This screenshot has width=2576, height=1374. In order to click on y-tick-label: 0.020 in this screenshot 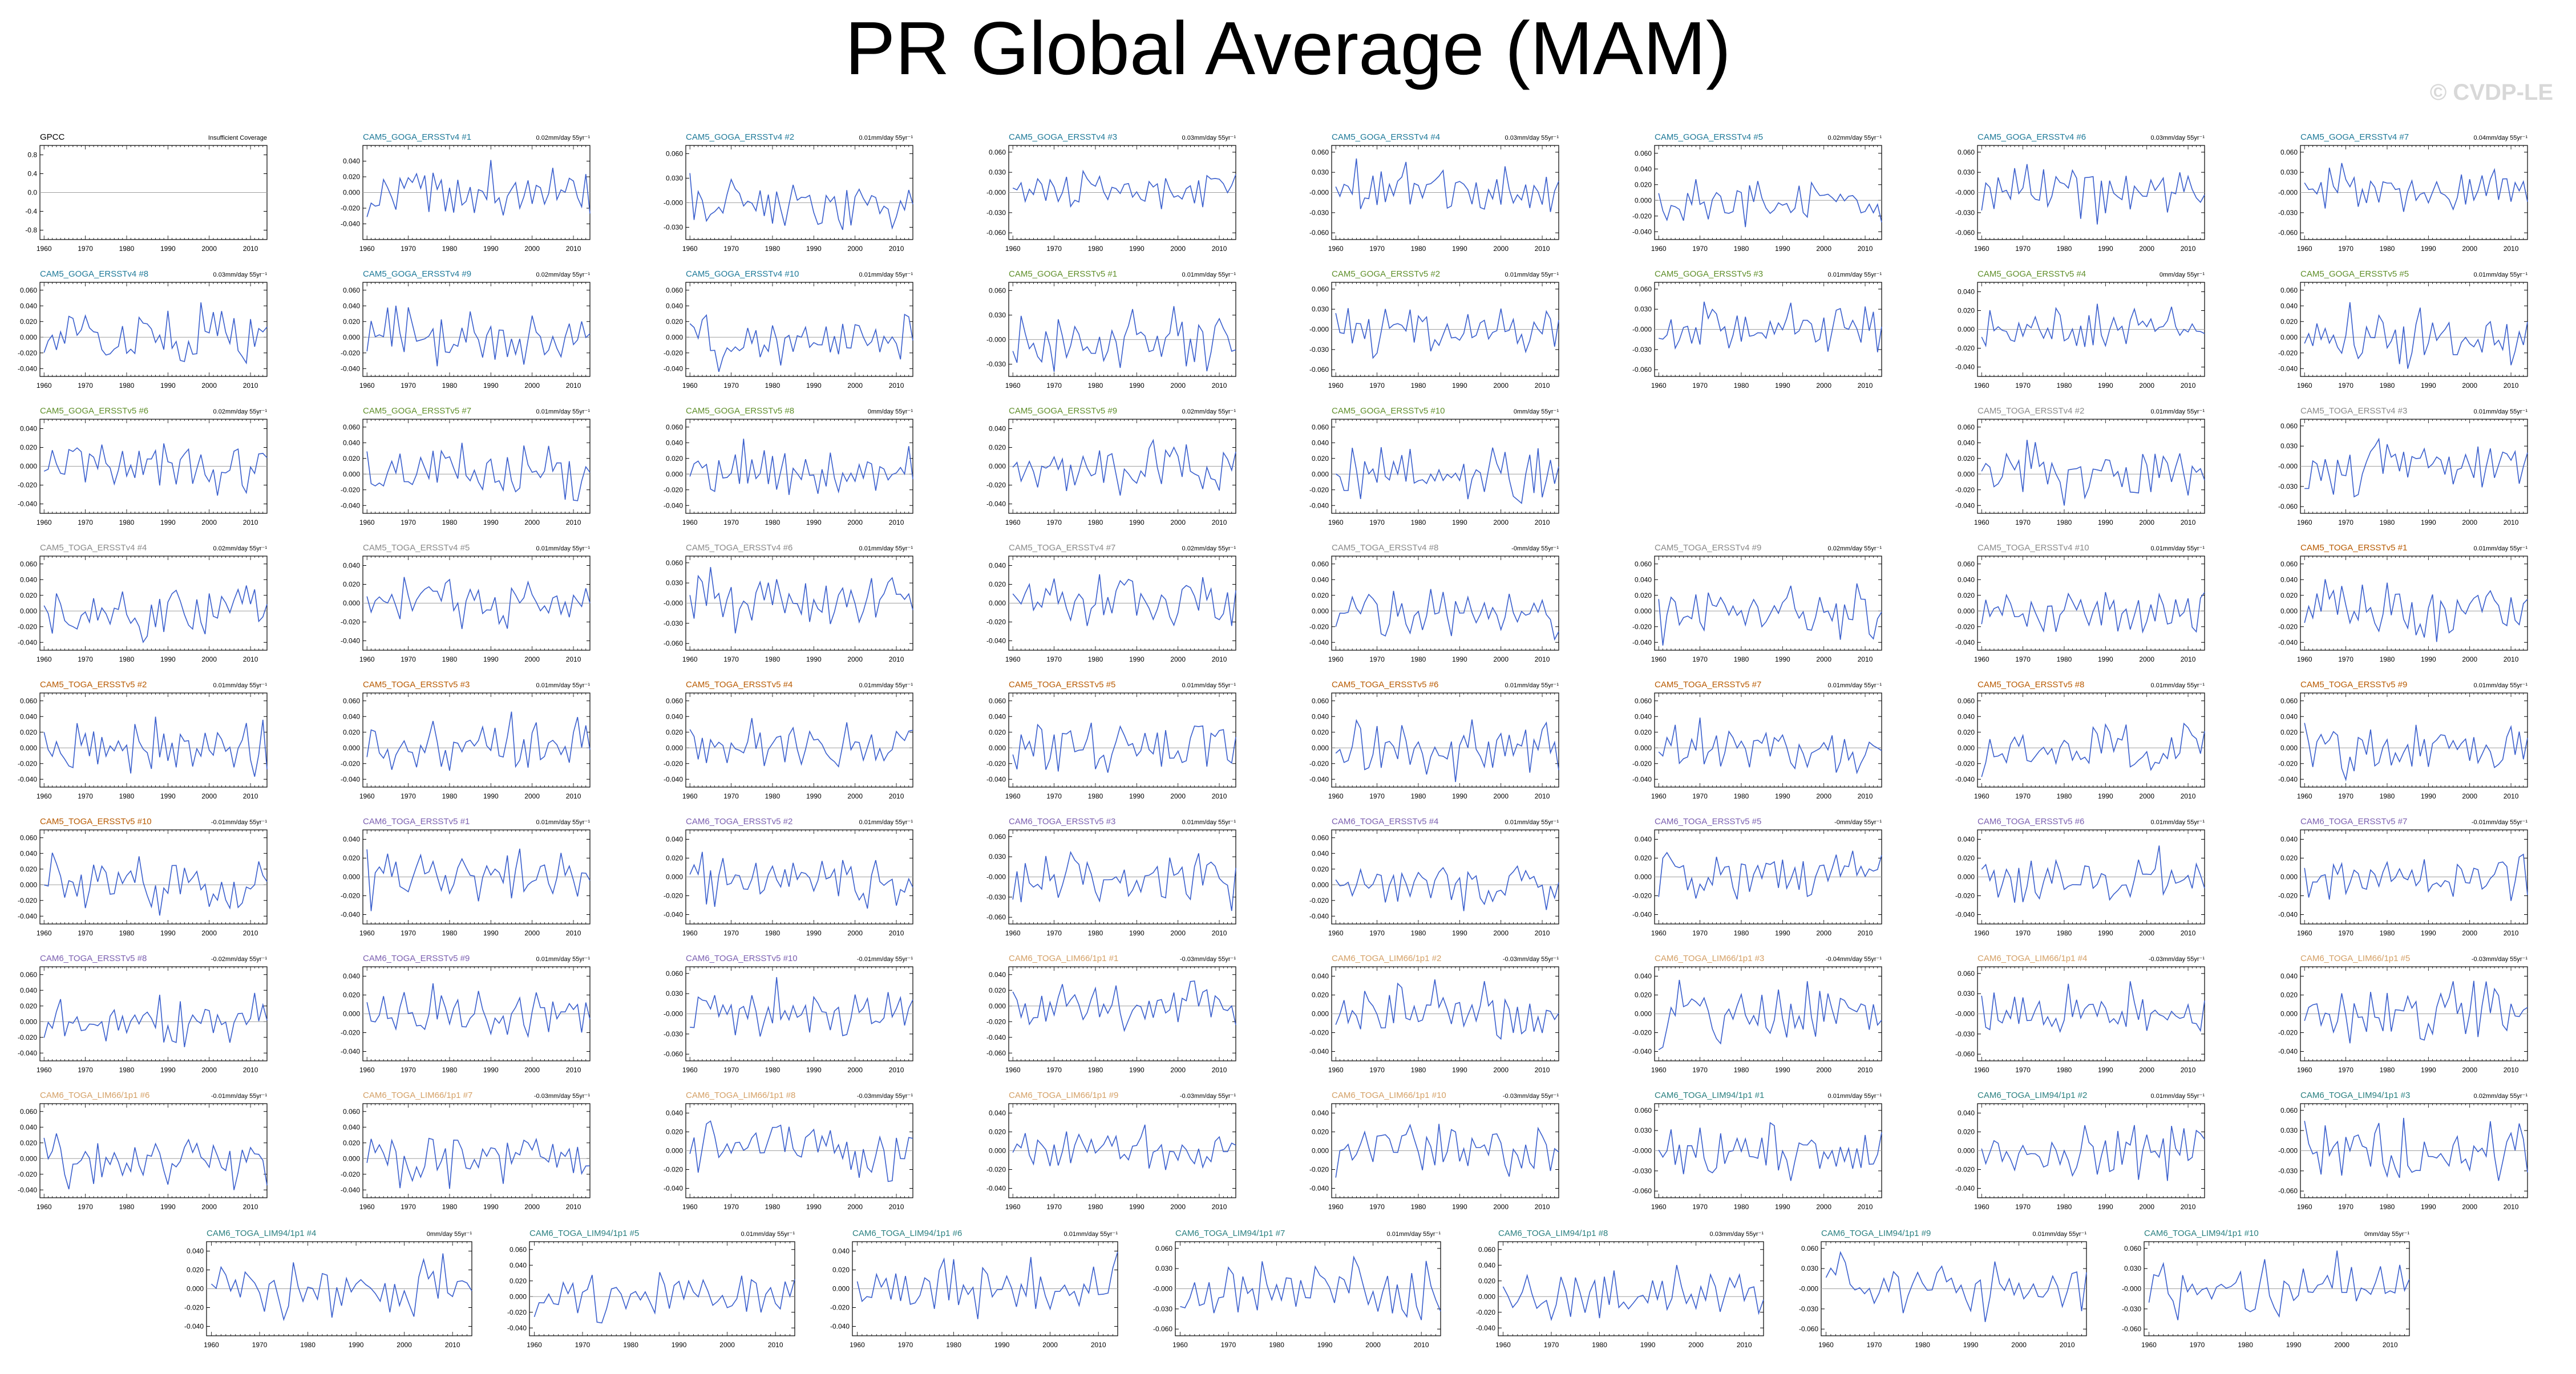, I will do `click(997, 732)`.